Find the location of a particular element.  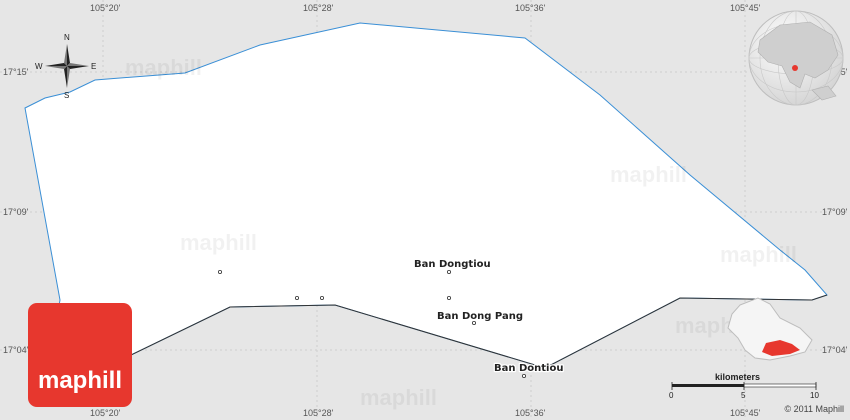

lon-label-bottom: 105°45' is located at coordinates (745, 413).